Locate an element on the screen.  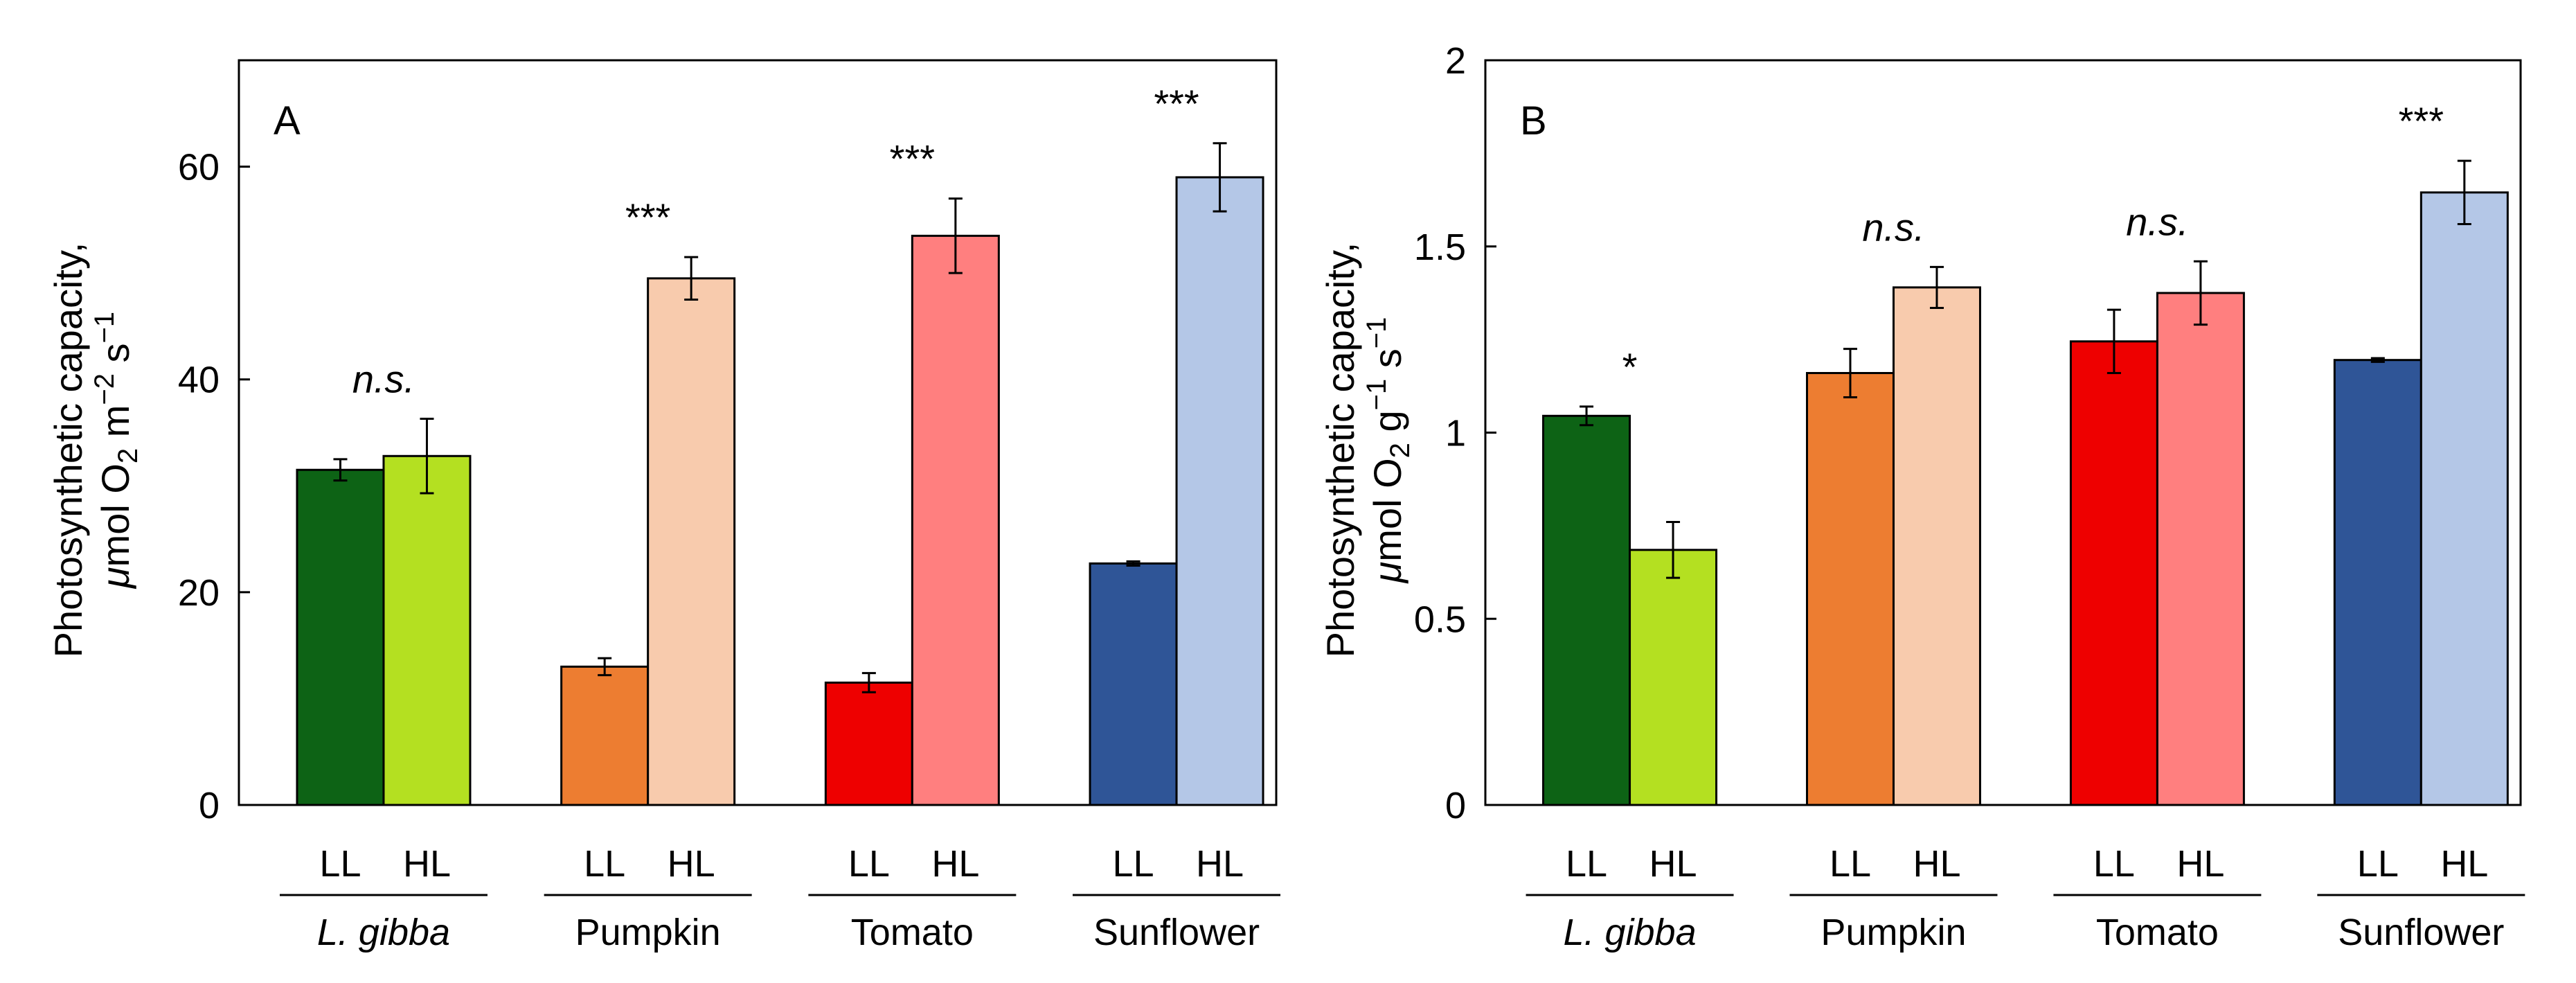
y-tick-label: 40 is located at coordinates (199, 380).